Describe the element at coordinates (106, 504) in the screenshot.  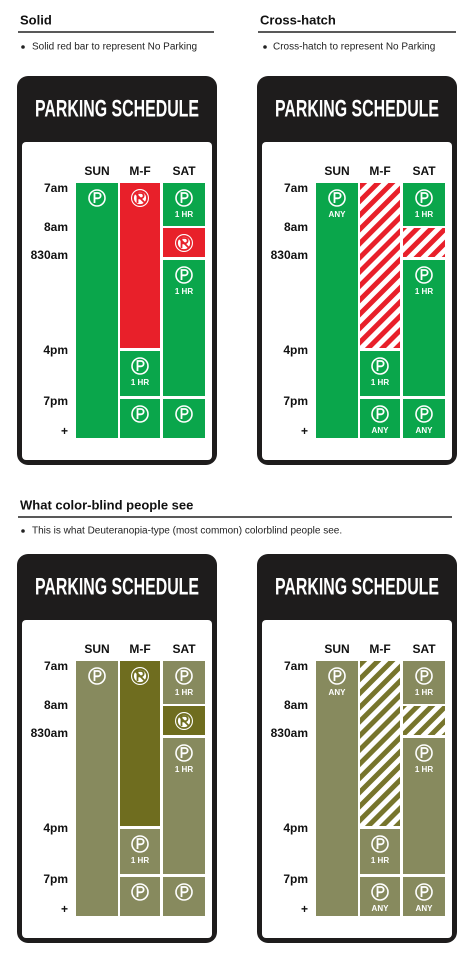
I see `heading: What color-blind people see` at that location.